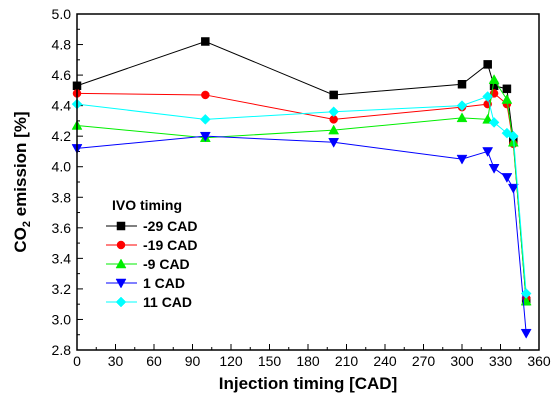  What do you see at coordinates (62, 197) in the screenshot?
I see `y-tick-label: 3.8` at bounding box center [62, 197].